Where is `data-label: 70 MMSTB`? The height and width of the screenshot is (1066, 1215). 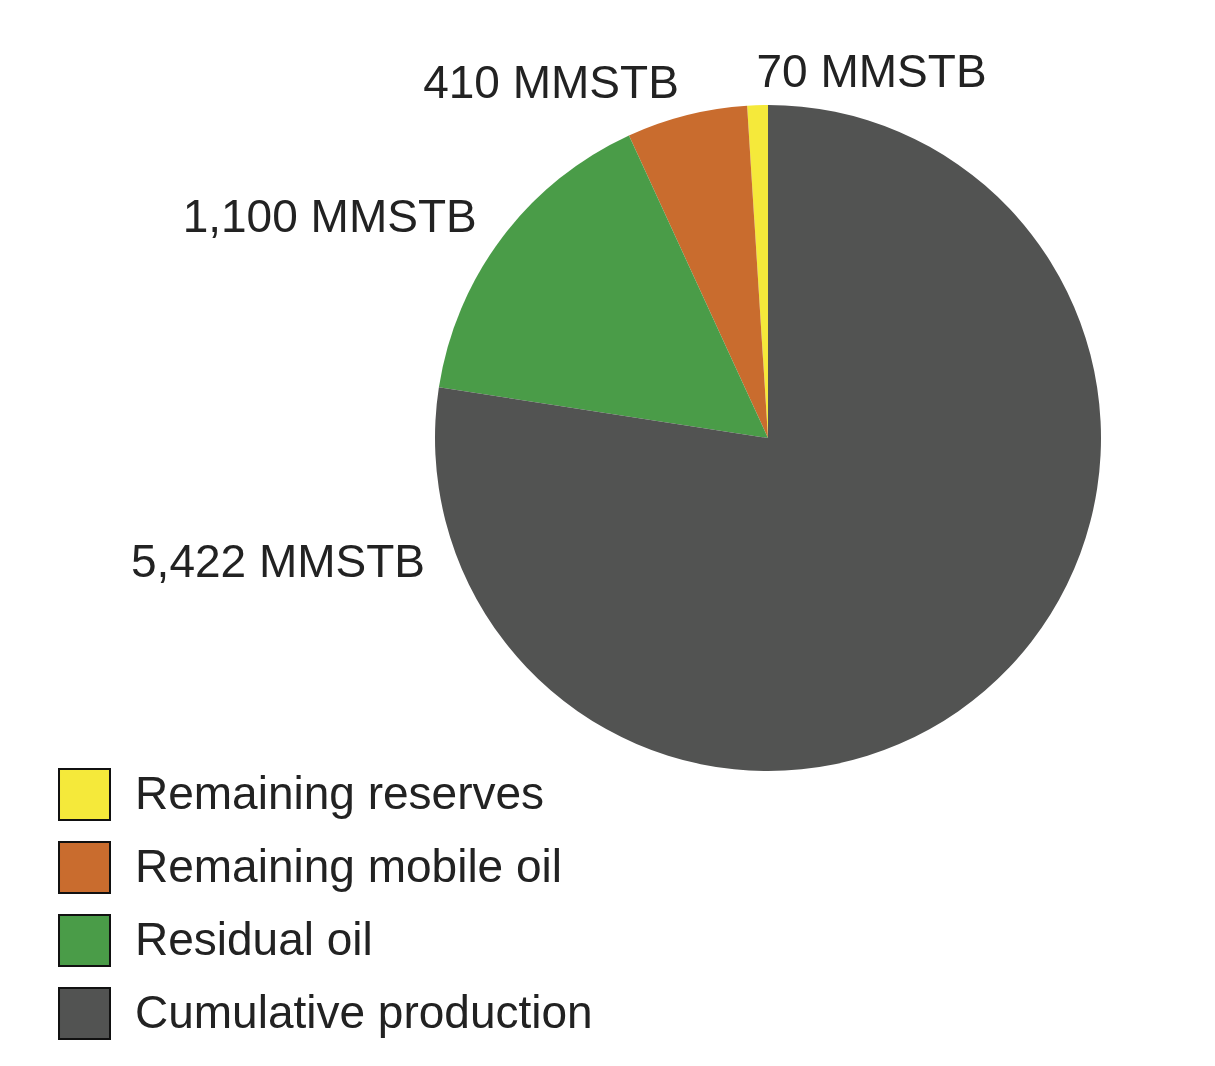 data-label: 70 MMSTB is located at coordinates (871, 71).